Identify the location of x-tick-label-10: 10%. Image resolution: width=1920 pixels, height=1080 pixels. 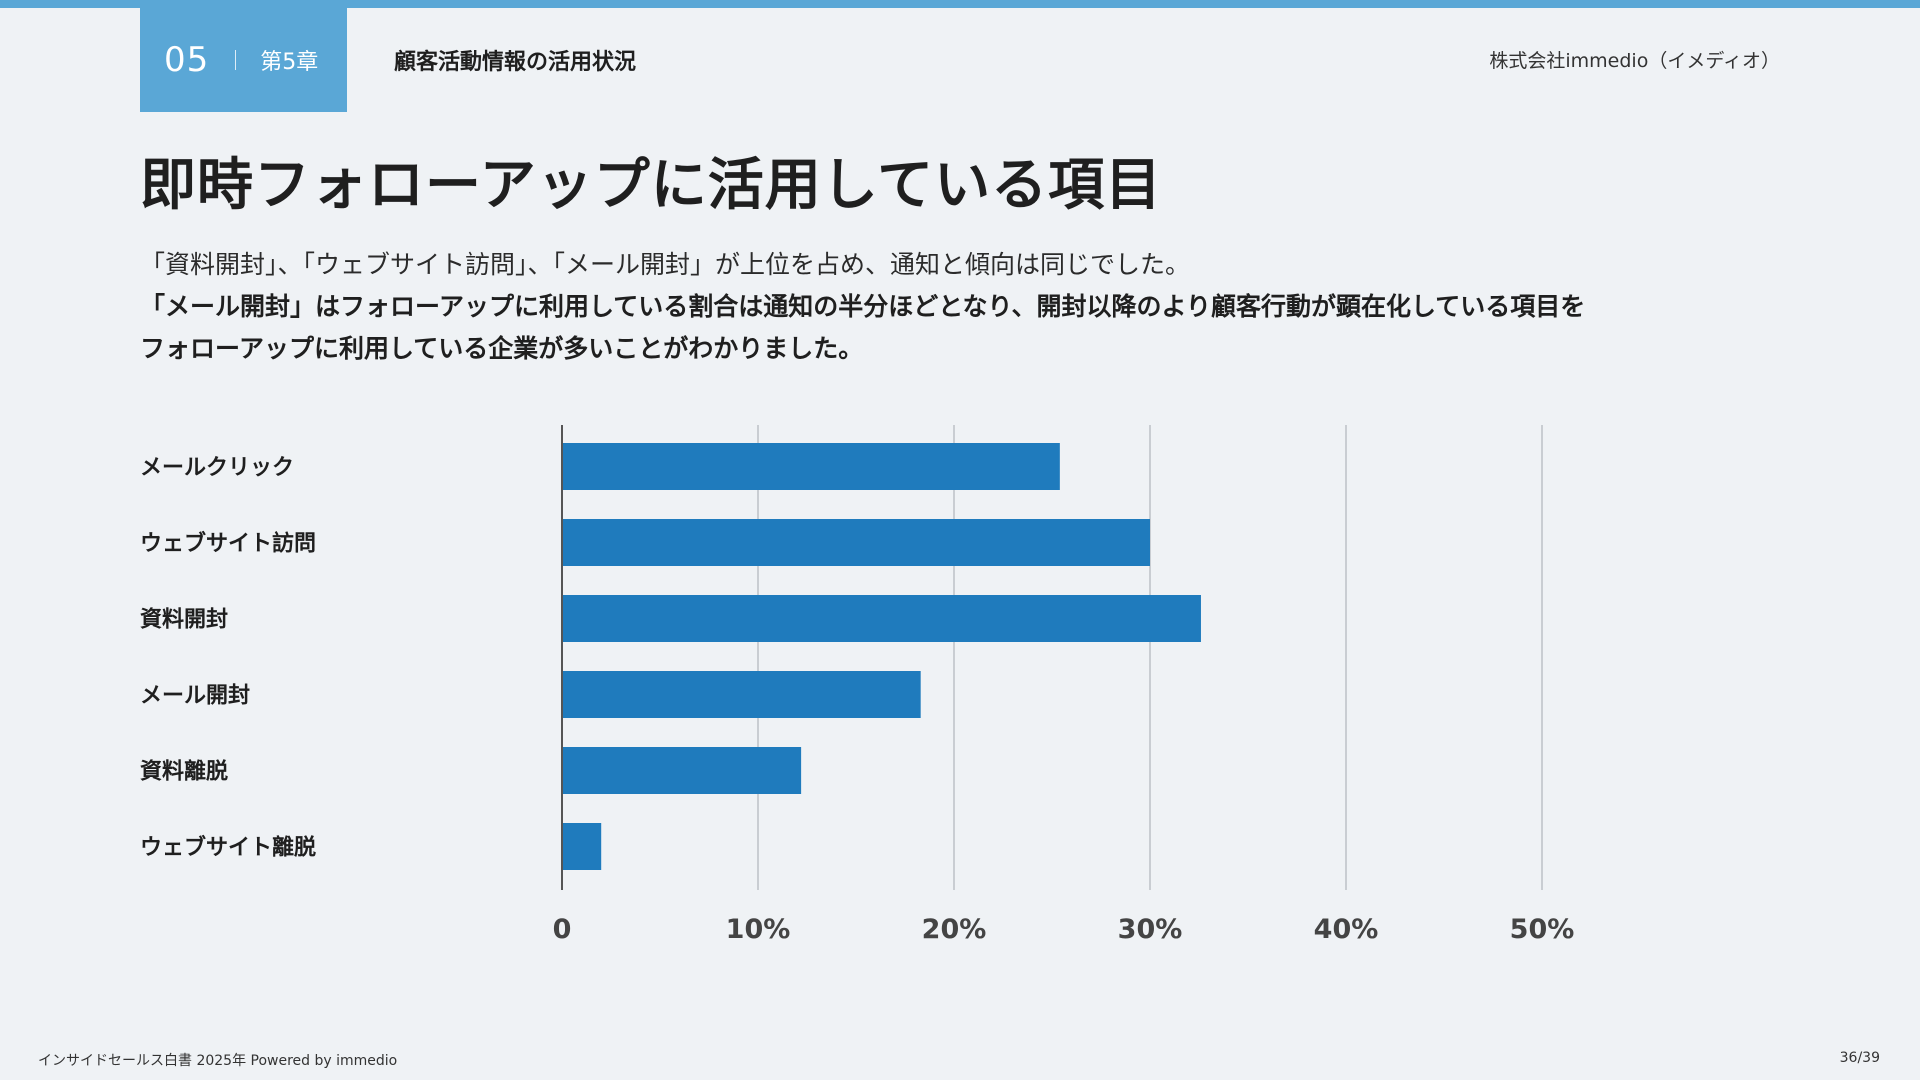
(758, 929).